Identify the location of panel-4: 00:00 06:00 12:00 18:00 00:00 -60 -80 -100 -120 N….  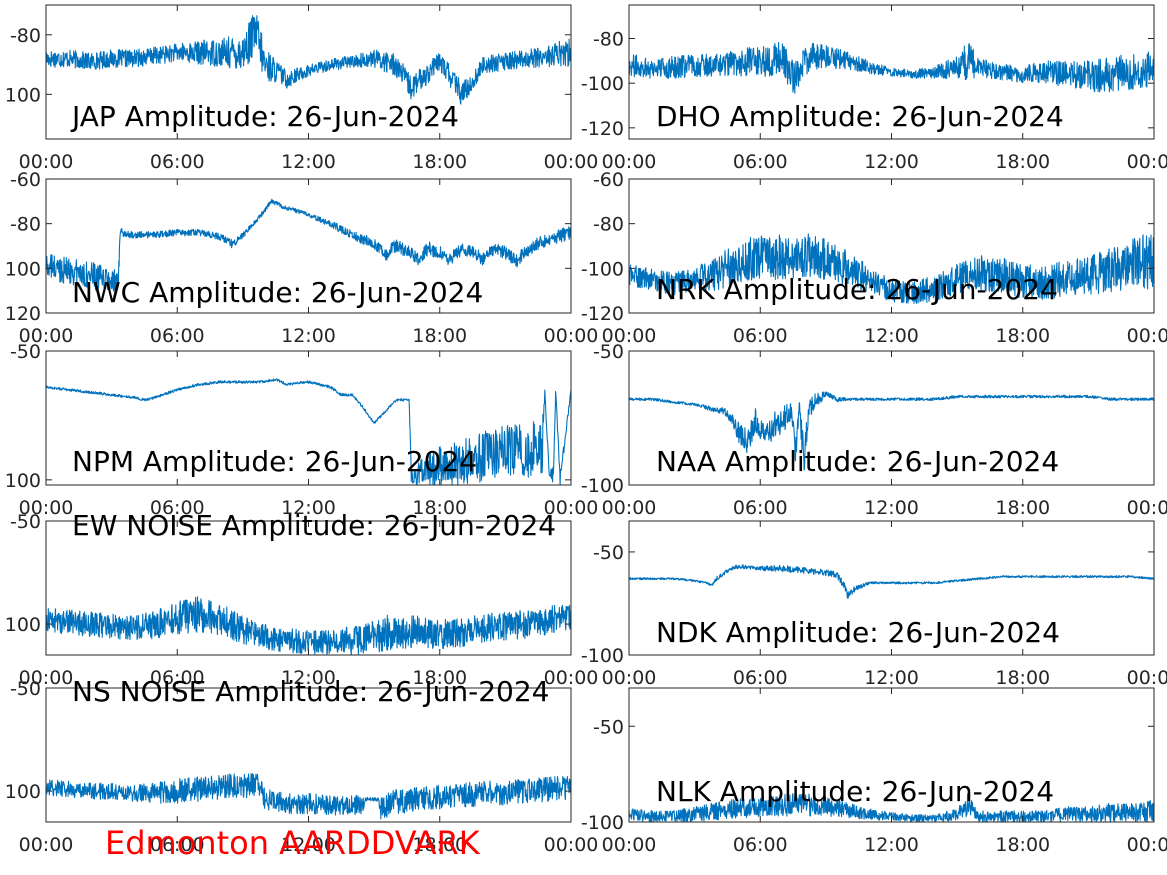
(874, 258).